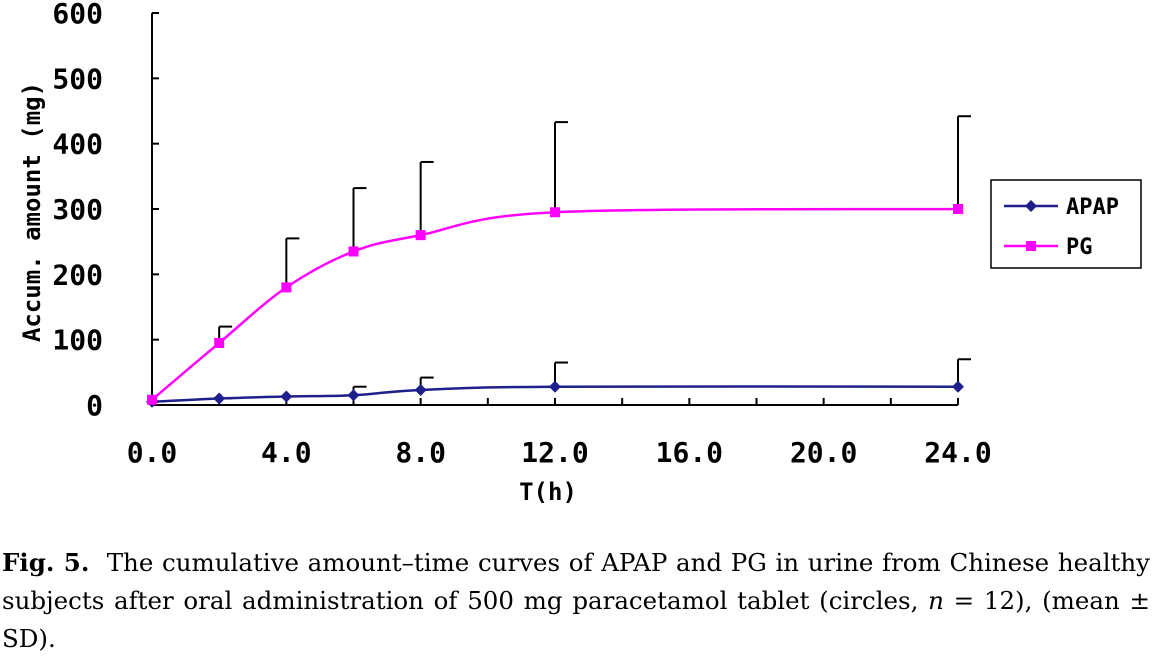 This screenshot has width=1153, height=660. What do you see at coordinates (77, 78) in the screenshot?
I see `y-tick-label: 500` at bounding box center [77, 78].